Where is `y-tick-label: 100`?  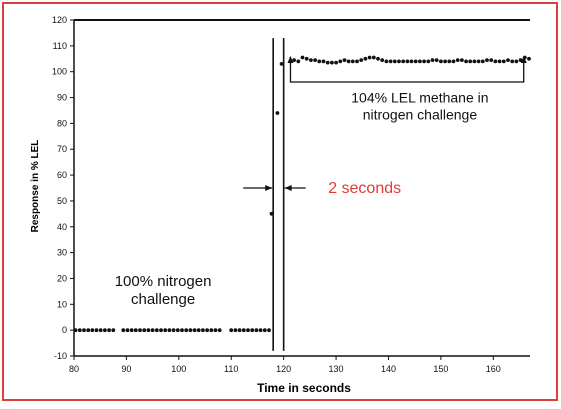
y-tick-label: 100 is located at coordinates (59, 72).